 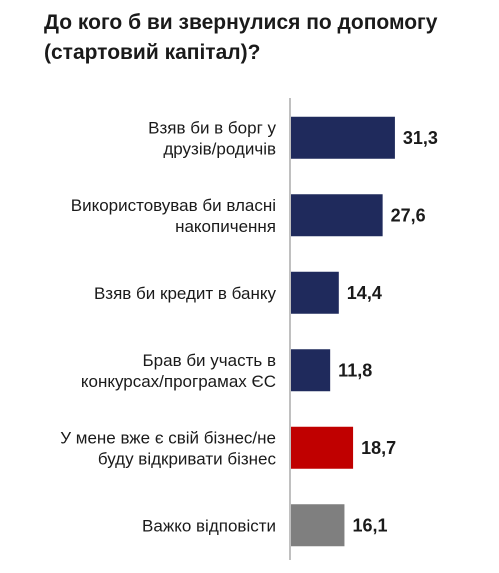 I want to click on category-label-2-line-0: Взяв би кредит в банку, so click(x=185, y=293).